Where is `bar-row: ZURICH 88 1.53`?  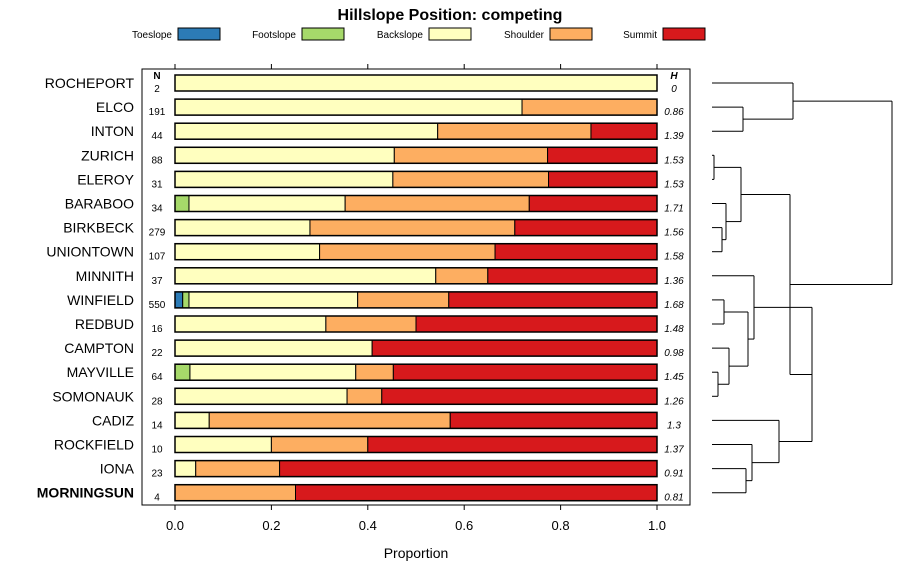
bar-row: ZURICH 88 1.53 is located at coordinates (382, 156).